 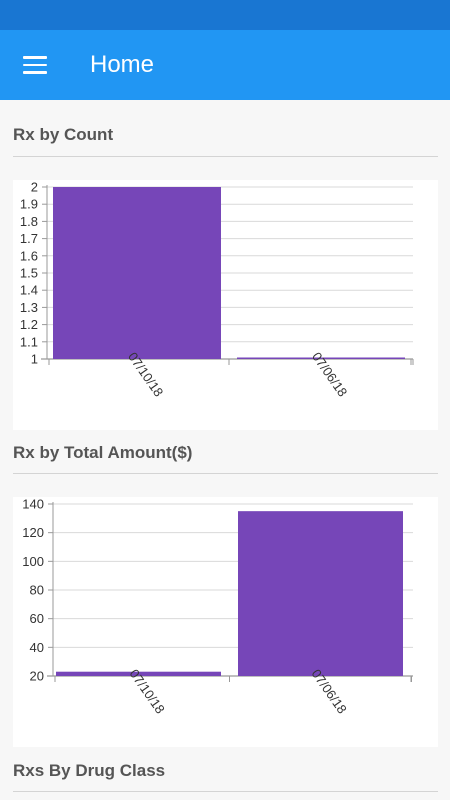 What do you see at coordinates (29, 341) in the screenshot?
I see `y-tick-label: 1.1` at bounding box center [29, 341].